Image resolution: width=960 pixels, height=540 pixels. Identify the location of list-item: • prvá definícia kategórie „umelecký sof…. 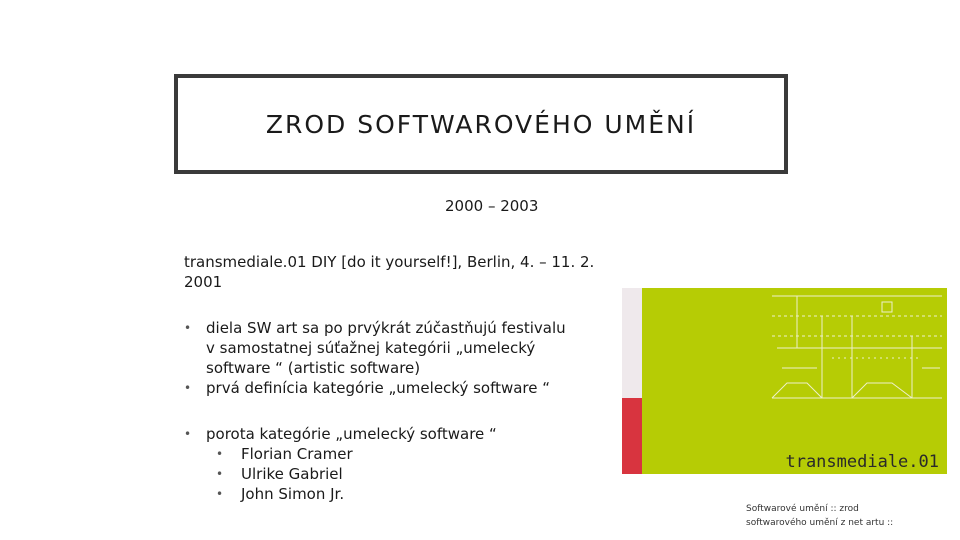
(409, 388).